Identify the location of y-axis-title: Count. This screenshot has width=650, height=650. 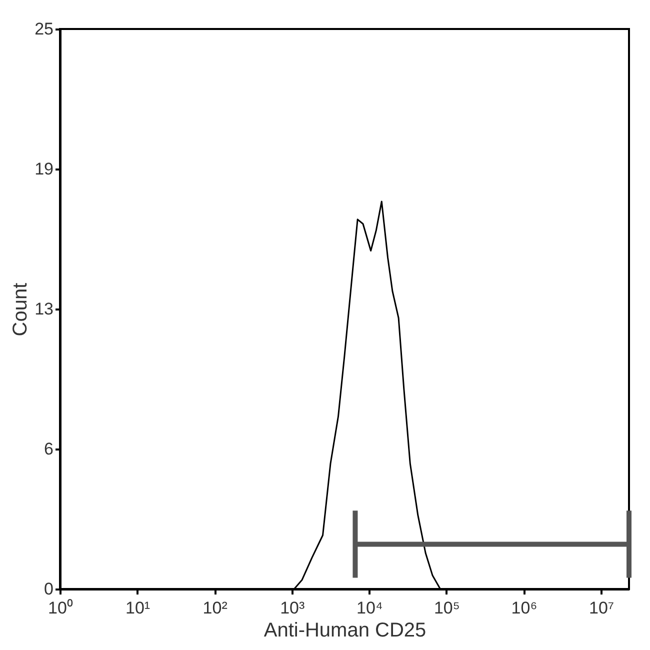
(21, 309).